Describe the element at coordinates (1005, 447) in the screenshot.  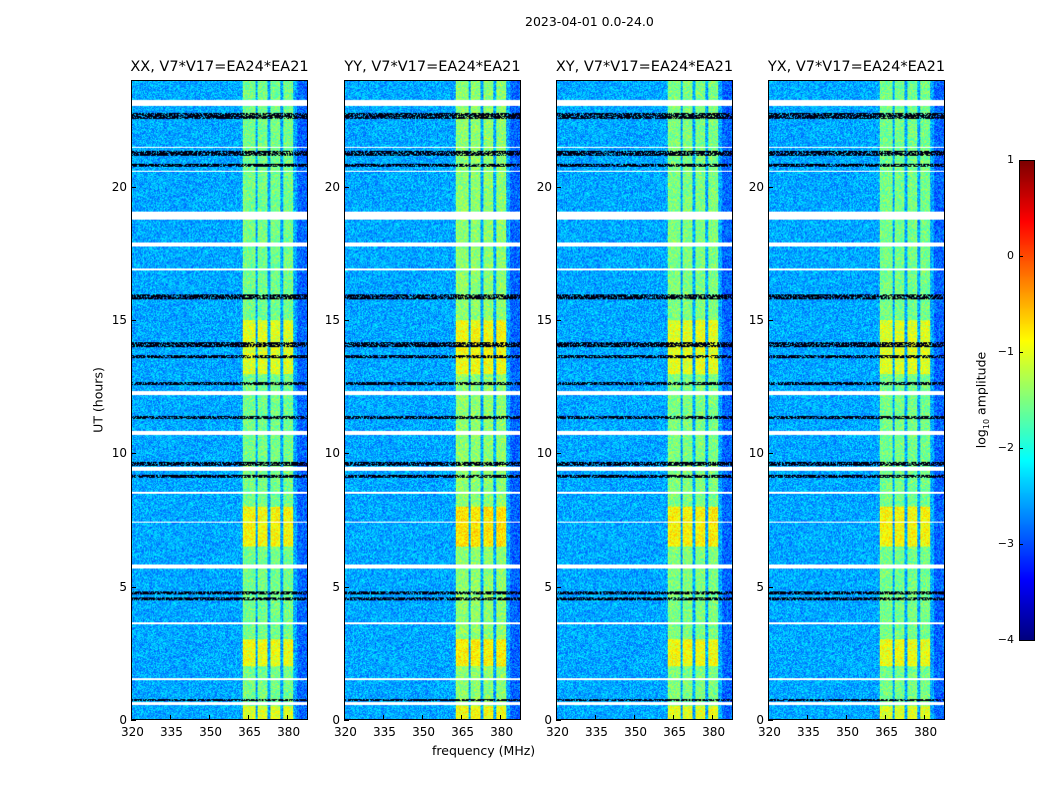
I see `colorbar-tick-label: −2` at that location.